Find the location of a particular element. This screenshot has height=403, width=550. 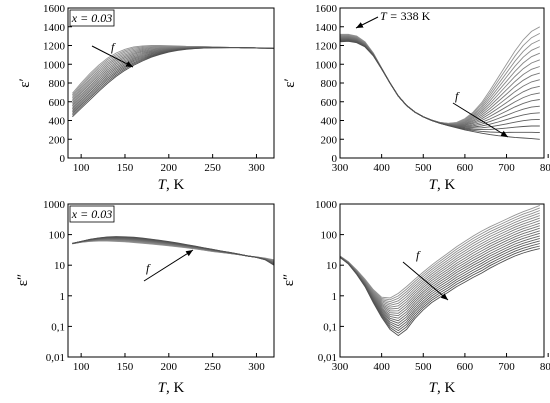

peak-temperature-label: T = 338 K is located at coordinates (405, 16).